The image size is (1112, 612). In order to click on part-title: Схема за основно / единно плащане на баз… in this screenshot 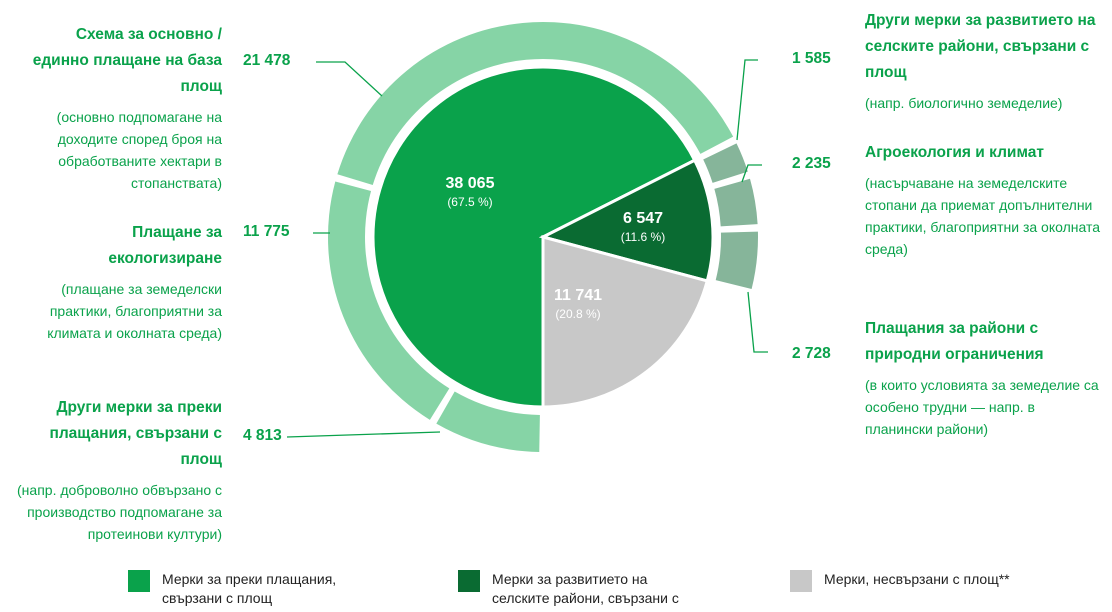, I will do `click(127, 60)`.